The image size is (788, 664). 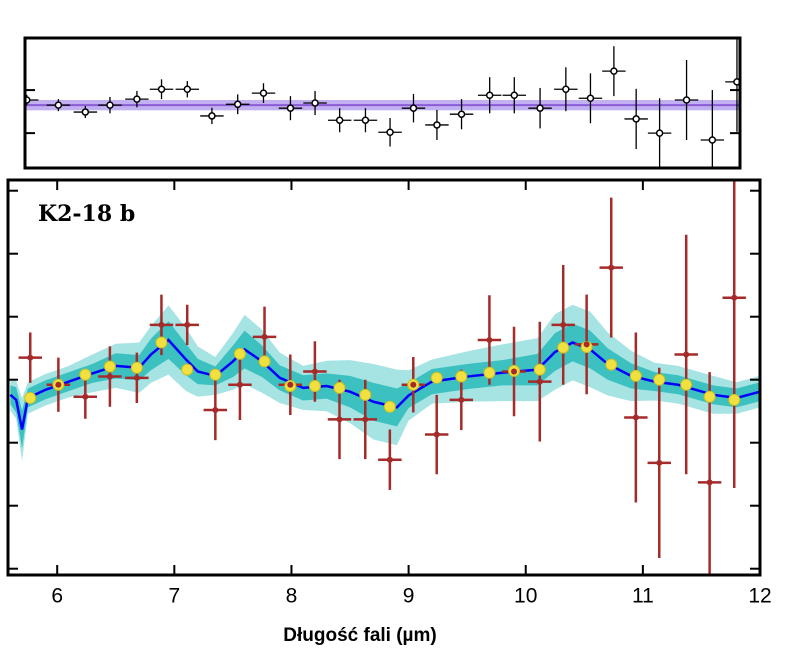 I want to click on x-tick-label: 6, so click(x=57, y=596).